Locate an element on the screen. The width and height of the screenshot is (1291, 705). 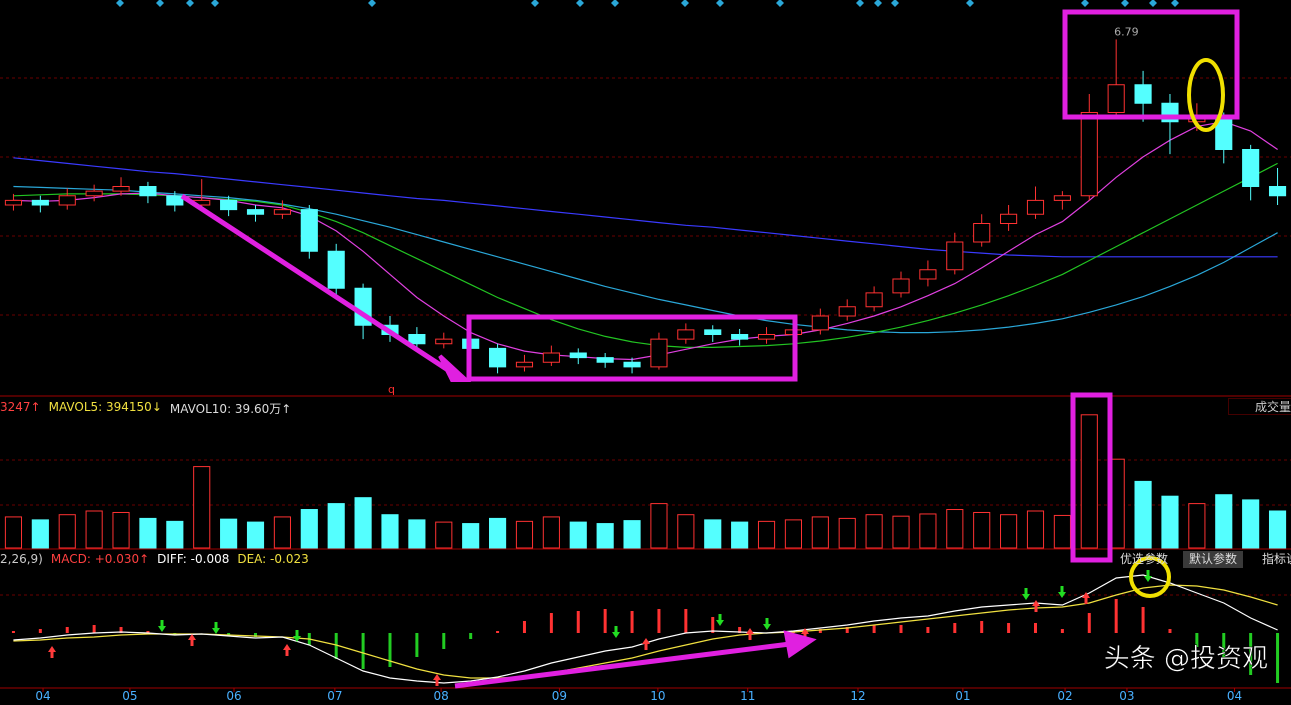
legend-item: 3247↑ is located at coordinates (20, 407).